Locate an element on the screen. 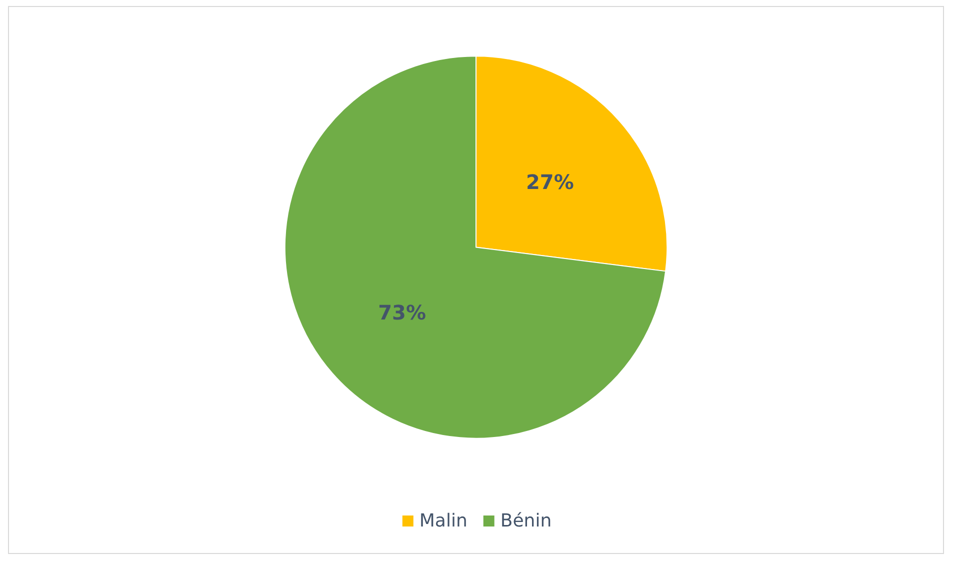 This screenshot has height=562, width=953. data-label: 73% is located at coordinates (402, 312).